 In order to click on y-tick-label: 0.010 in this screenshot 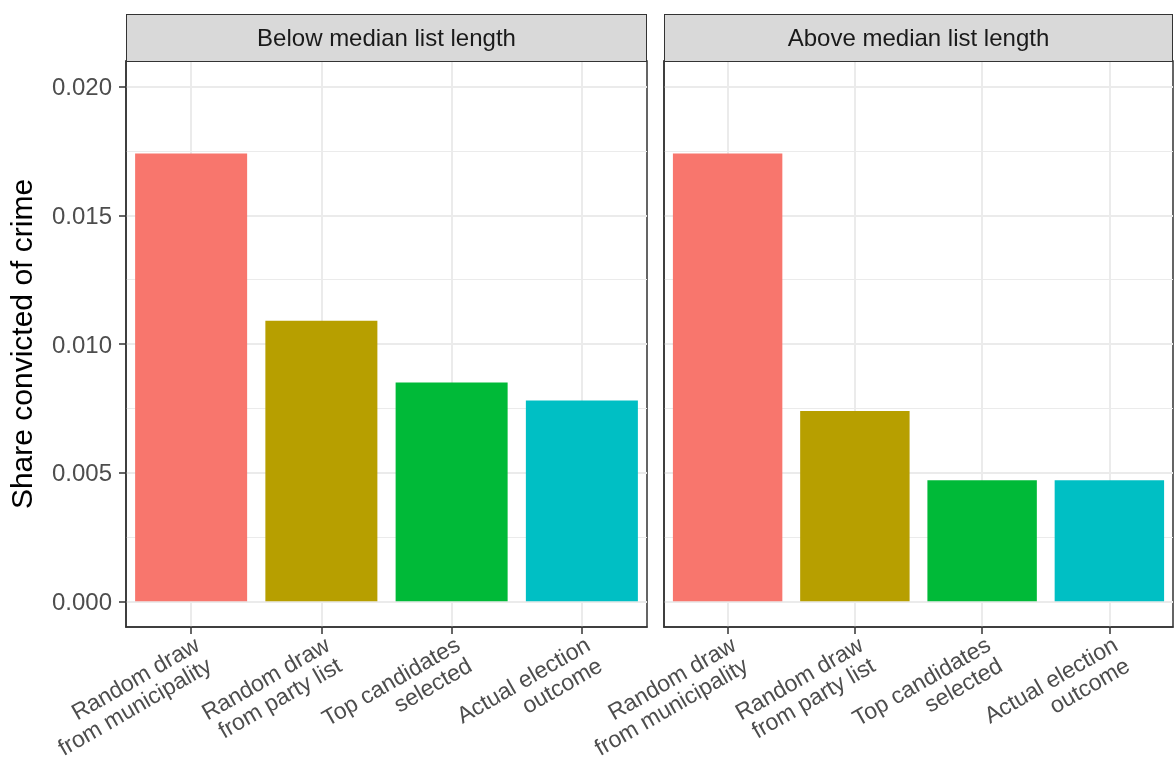, I will do `click(81, 344)`.